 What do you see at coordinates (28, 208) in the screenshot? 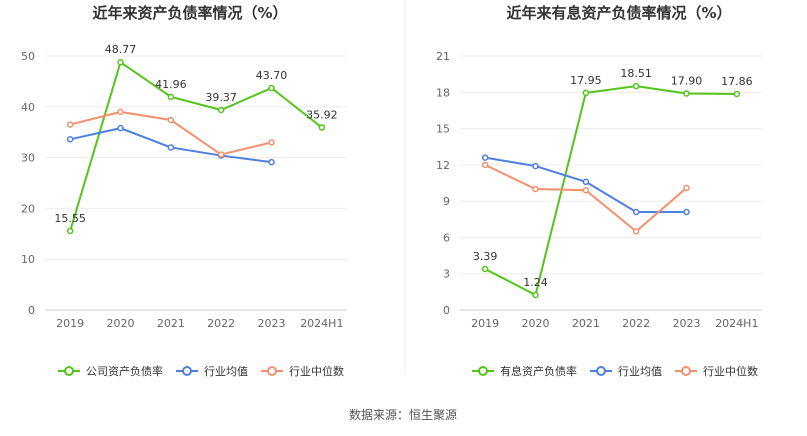
I see `y-tick-label: 20` at bounding box center [28, 208].